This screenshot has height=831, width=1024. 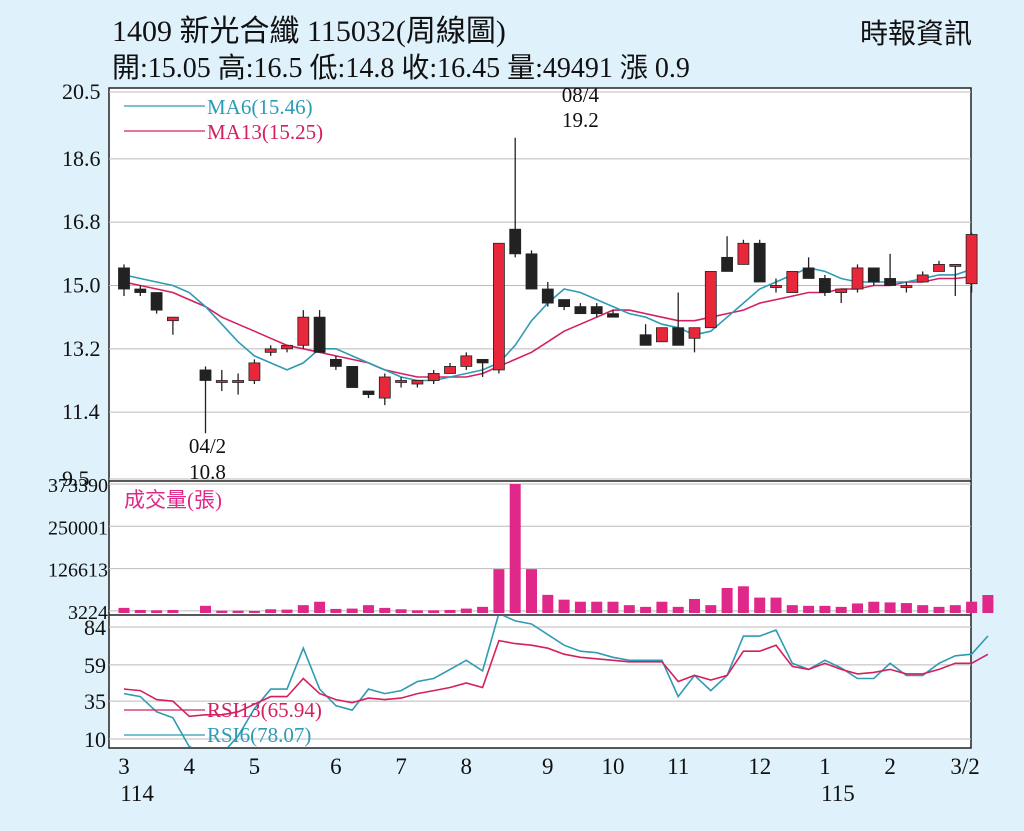 What do you see at coordinates (95, 701) in the screenshot?
I see `rsi-tick-label: 35` at bounding box center [95, 701].